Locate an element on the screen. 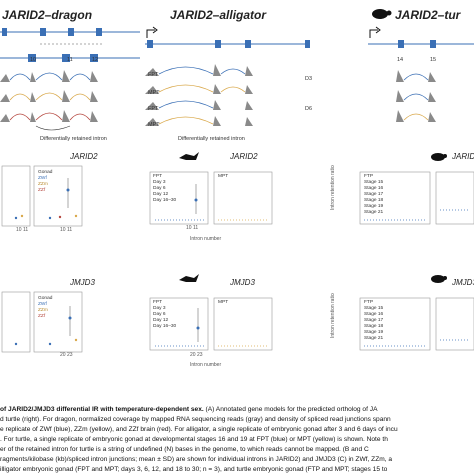 Image resolution: width=474 pixels, height=475 pixels. legend-zwf-c: ZWf is located at coordinates (42, 304).